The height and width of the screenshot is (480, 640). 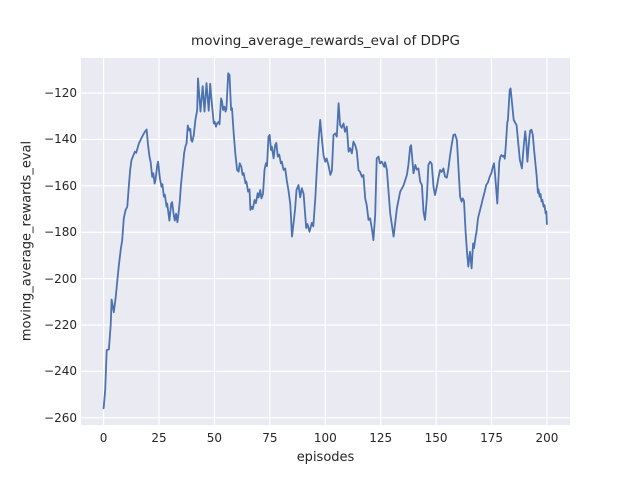 I want to click on x-tick-label: 75, so click(x=270, y=438).